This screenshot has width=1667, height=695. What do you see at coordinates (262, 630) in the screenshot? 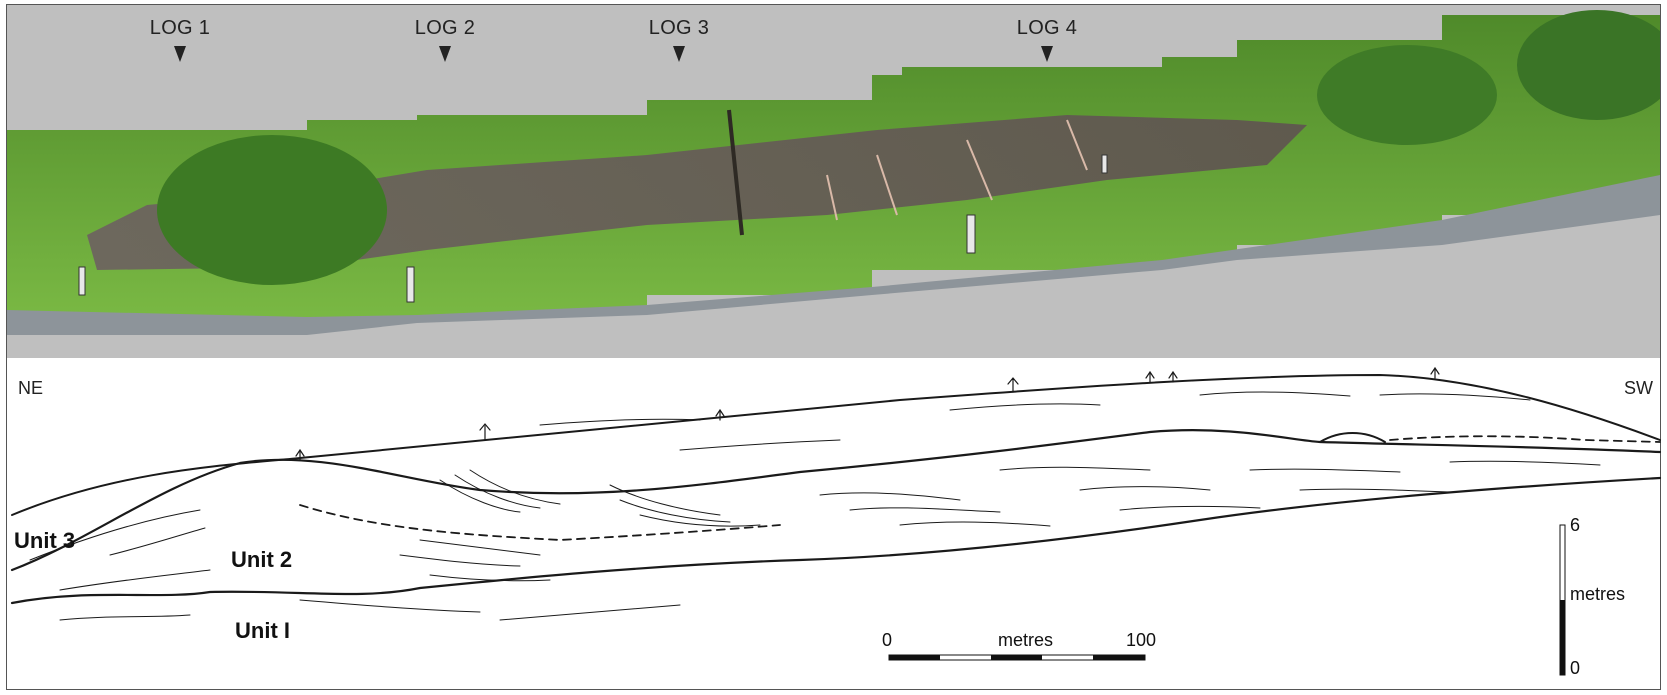
I see `unit-1-label: Unit I` at bounding box center [262, 630].